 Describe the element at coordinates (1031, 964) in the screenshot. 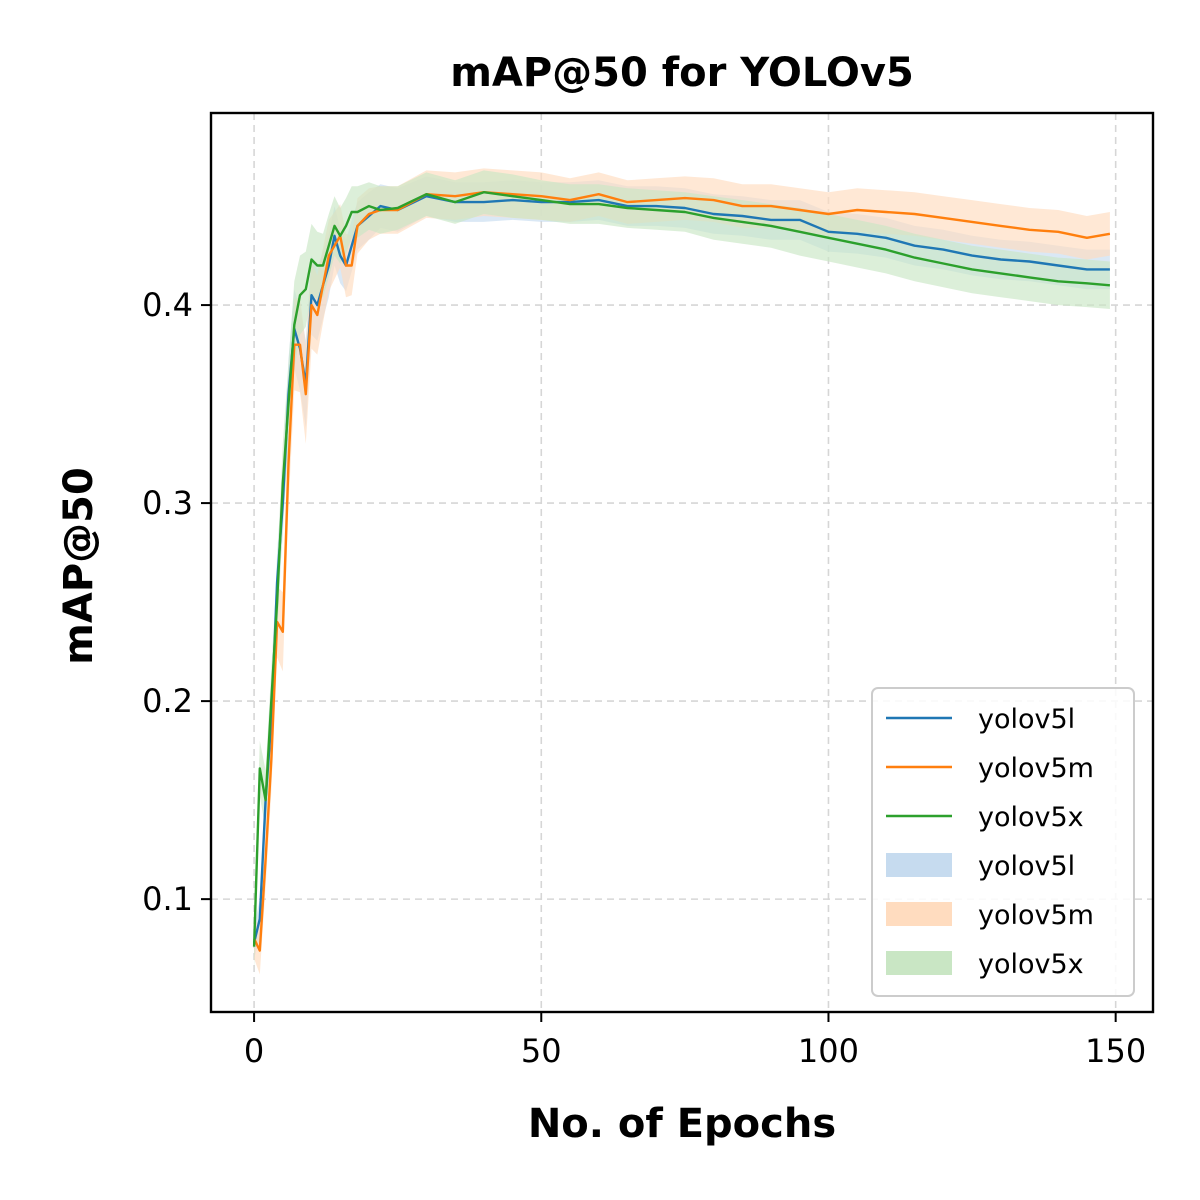

I see `legend-band-label-yolov5x: yolov5x` at that location.